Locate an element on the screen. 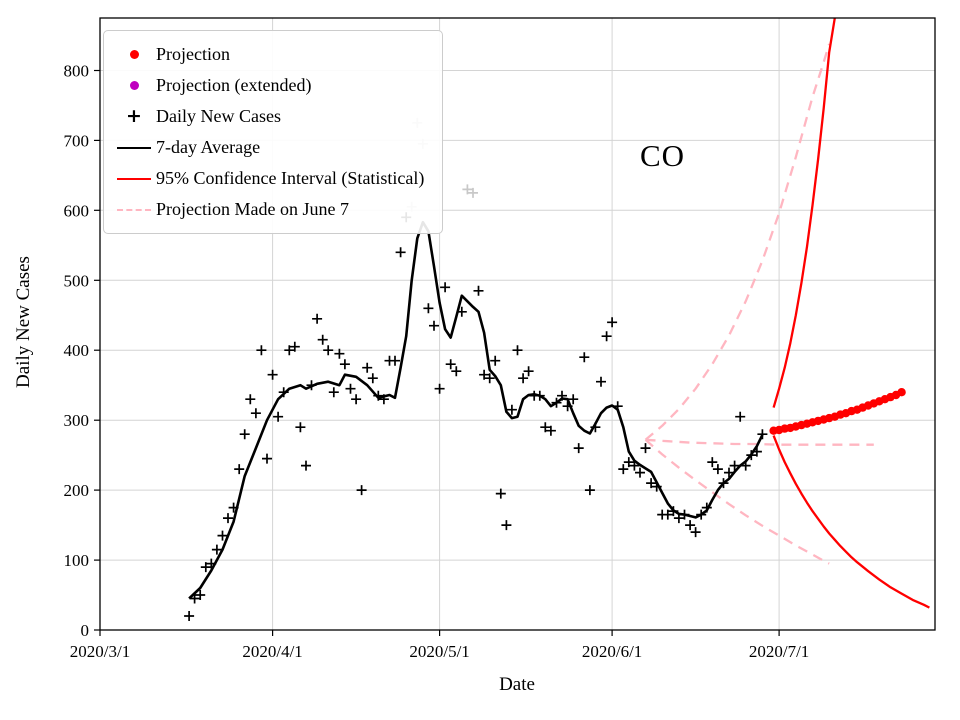  legend-item-june7-projection: Projection Made on June 7 is located at coordinates (268, 209).